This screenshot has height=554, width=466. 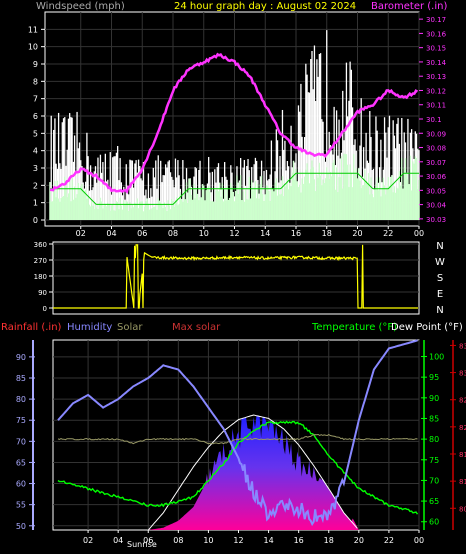 I want to click on humidity-tick-label: 90, so click(x=21, y=357).